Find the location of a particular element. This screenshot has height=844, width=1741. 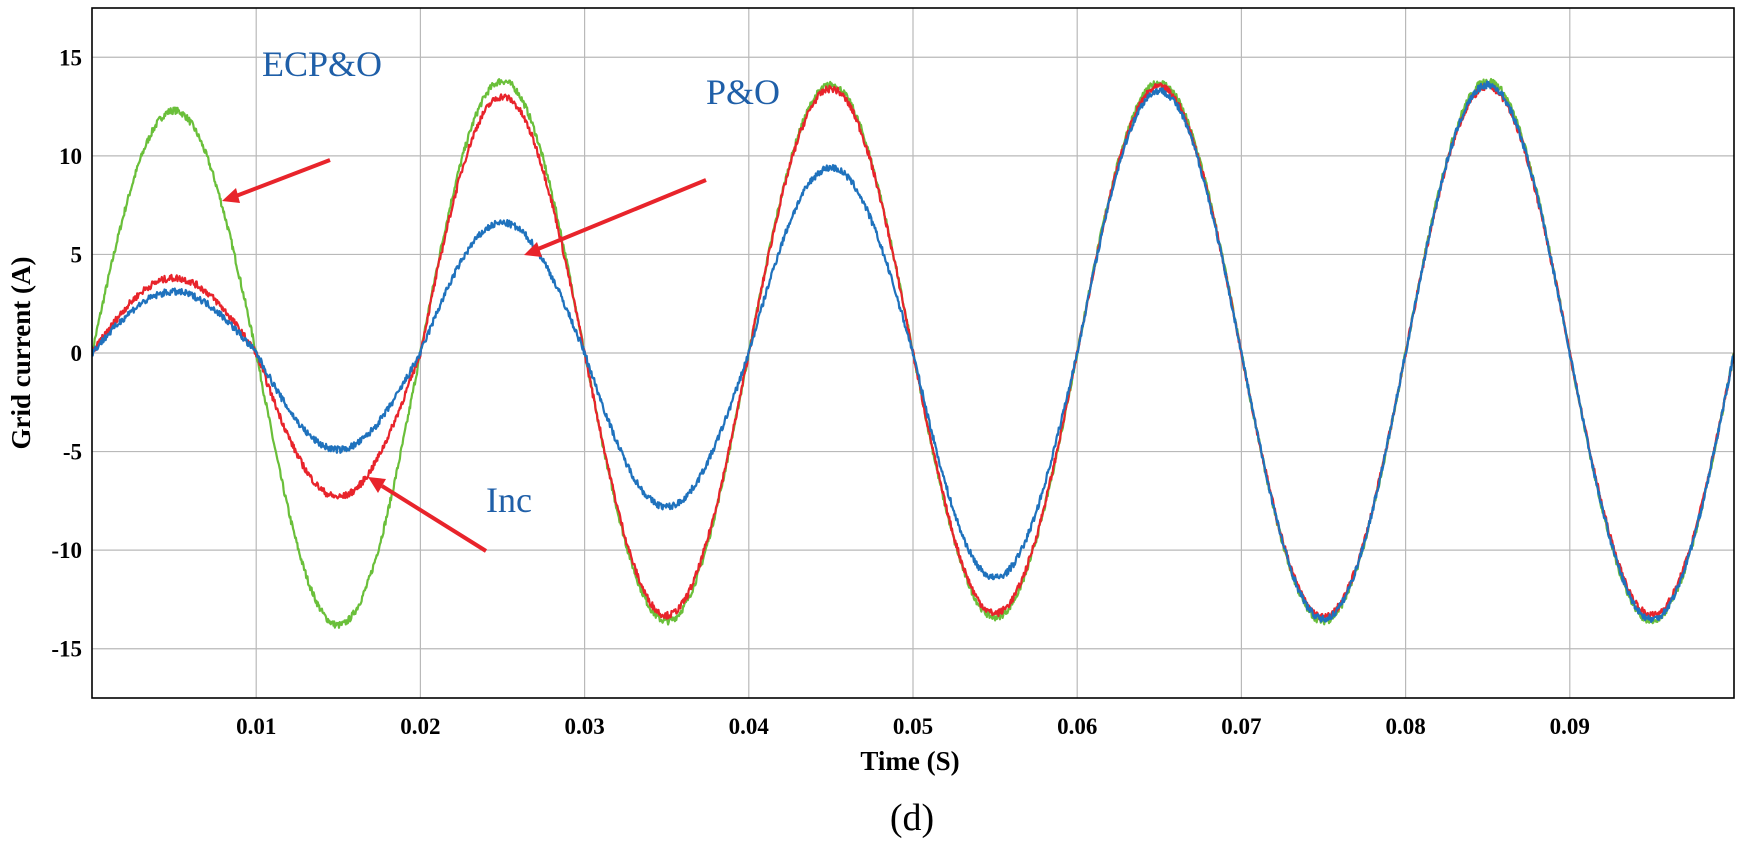

x-tick-label: 0.01 is located at coordinates (256, 726).